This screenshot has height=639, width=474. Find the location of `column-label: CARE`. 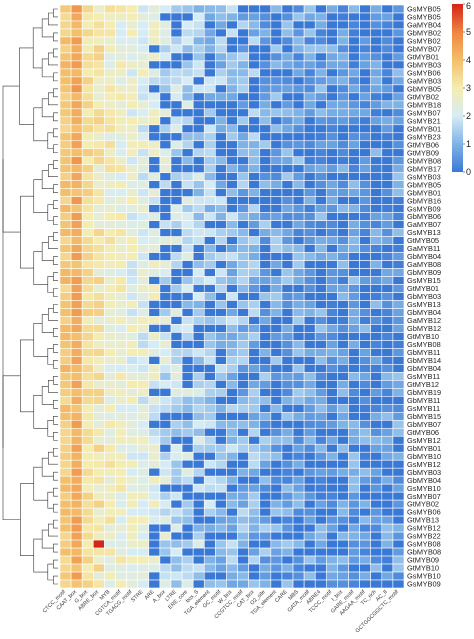

column-label: CARE is located at coordinates (281, 596).